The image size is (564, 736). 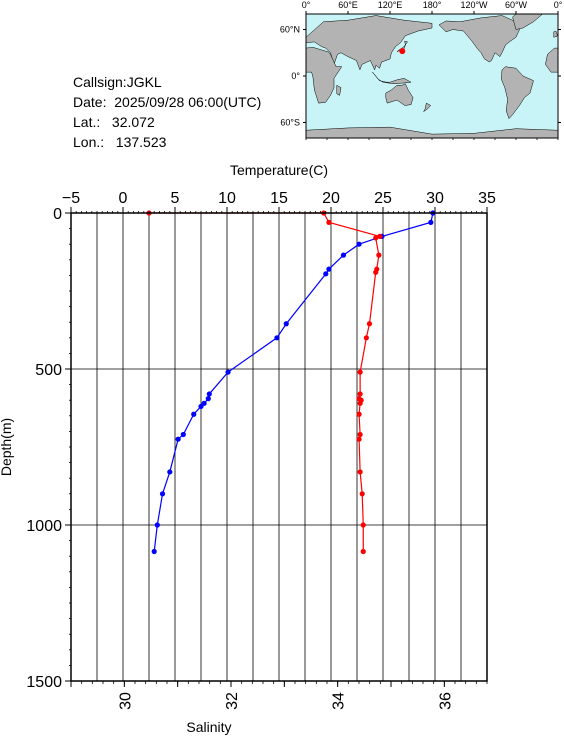 I want to click on map-lon-label: 180°, so click(x=432, y=5).